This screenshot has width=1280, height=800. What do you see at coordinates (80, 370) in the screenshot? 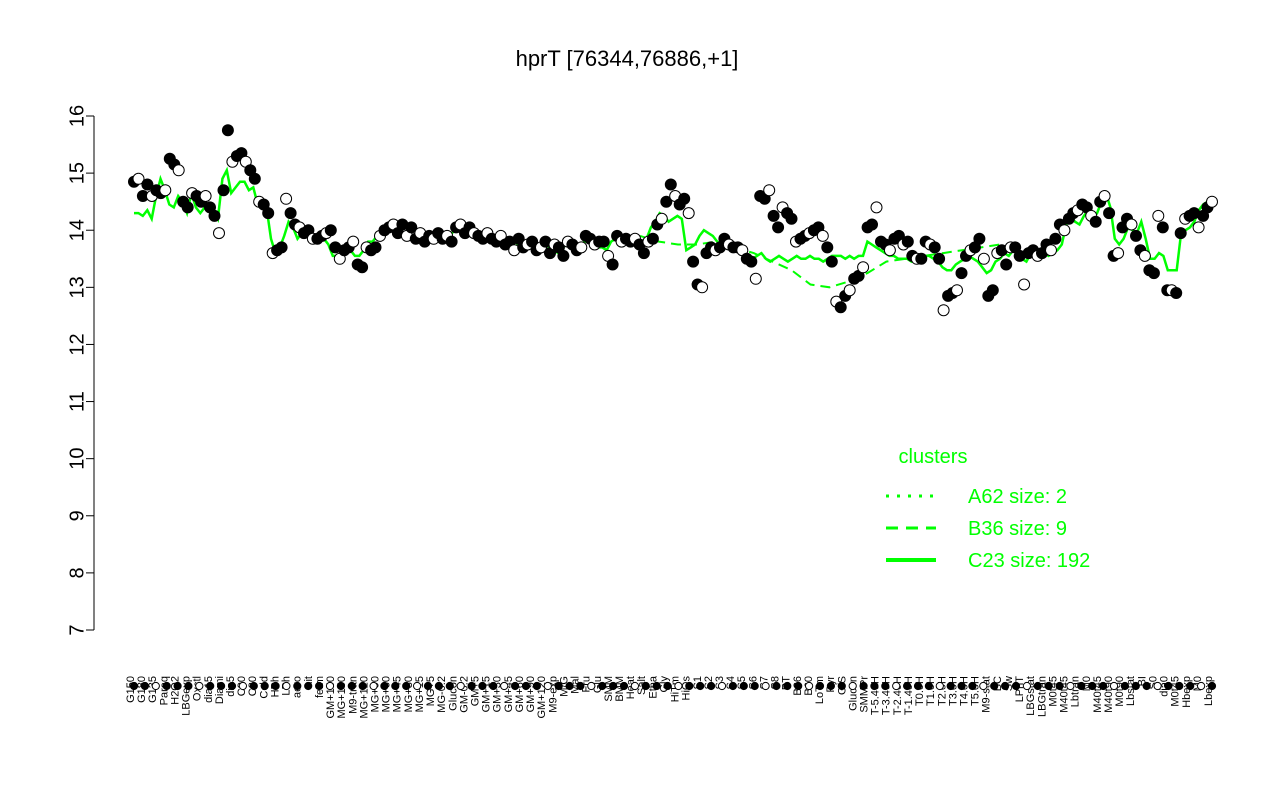
I see `axes: 7 8 9 10 11 12 13 14 15 16` at bounding box center [80, 370].